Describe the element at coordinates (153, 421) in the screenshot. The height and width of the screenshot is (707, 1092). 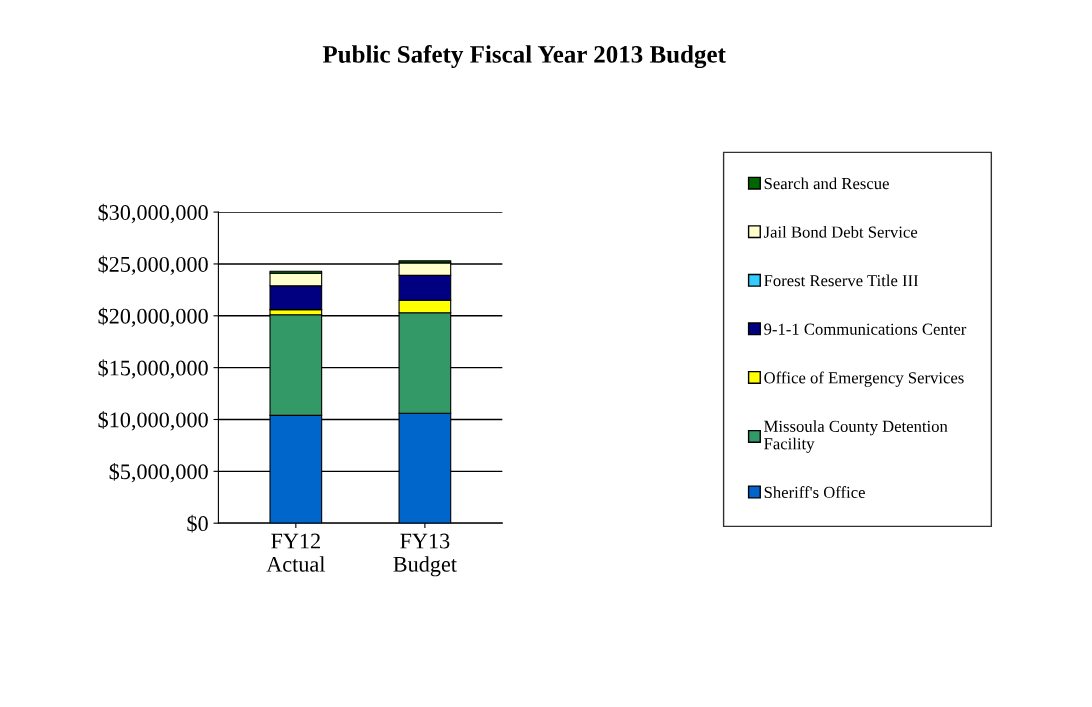
I see `y-tick-label: $10,000,000` at that location.